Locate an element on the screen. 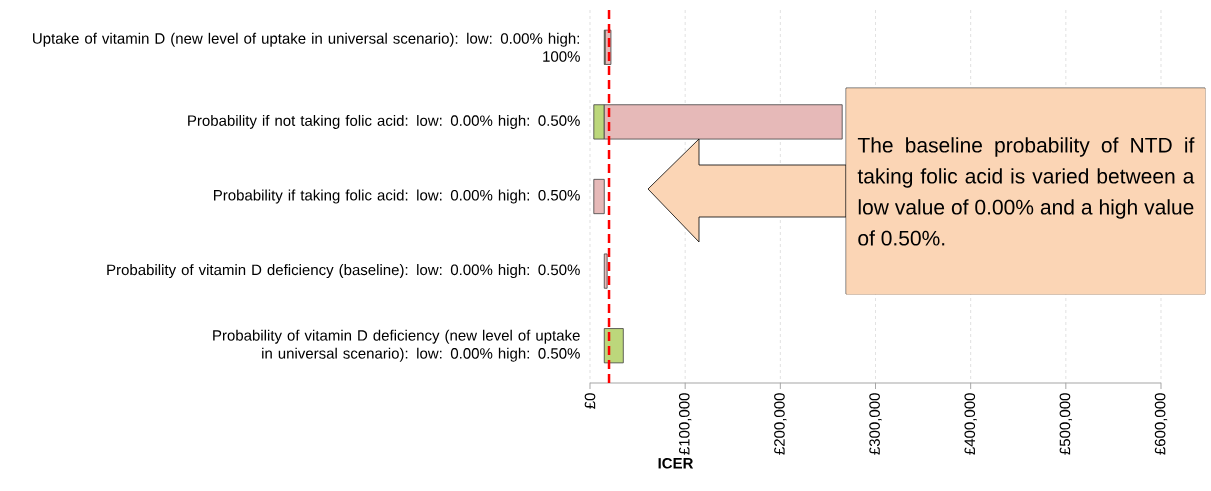 Image resolution: width=1211 pixels, height=491 pixels. annotation: The baseline probability of NTD if taking folic acid is varied between a low value of 0.00% and a high value of 0.50%. is located at coordinates (1026, 191).